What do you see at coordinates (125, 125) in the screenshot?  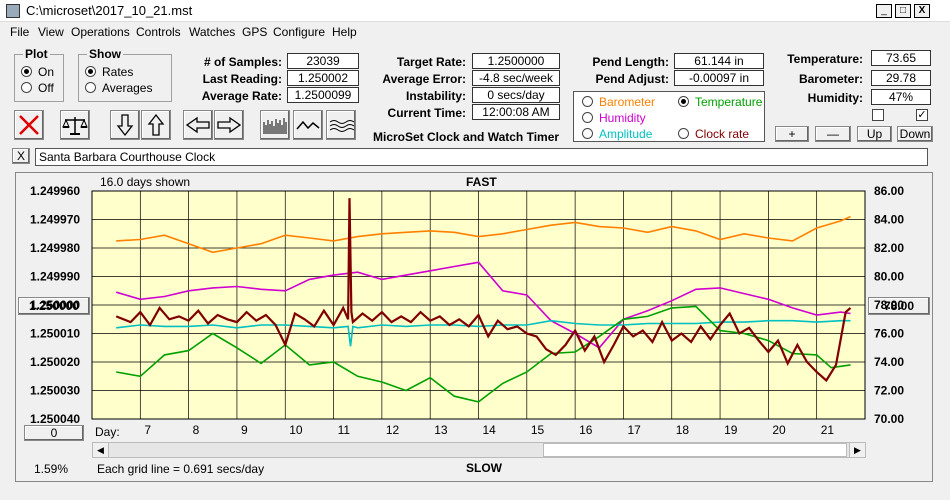 I see `scroll-down-button` at bounding box center [125, 125].